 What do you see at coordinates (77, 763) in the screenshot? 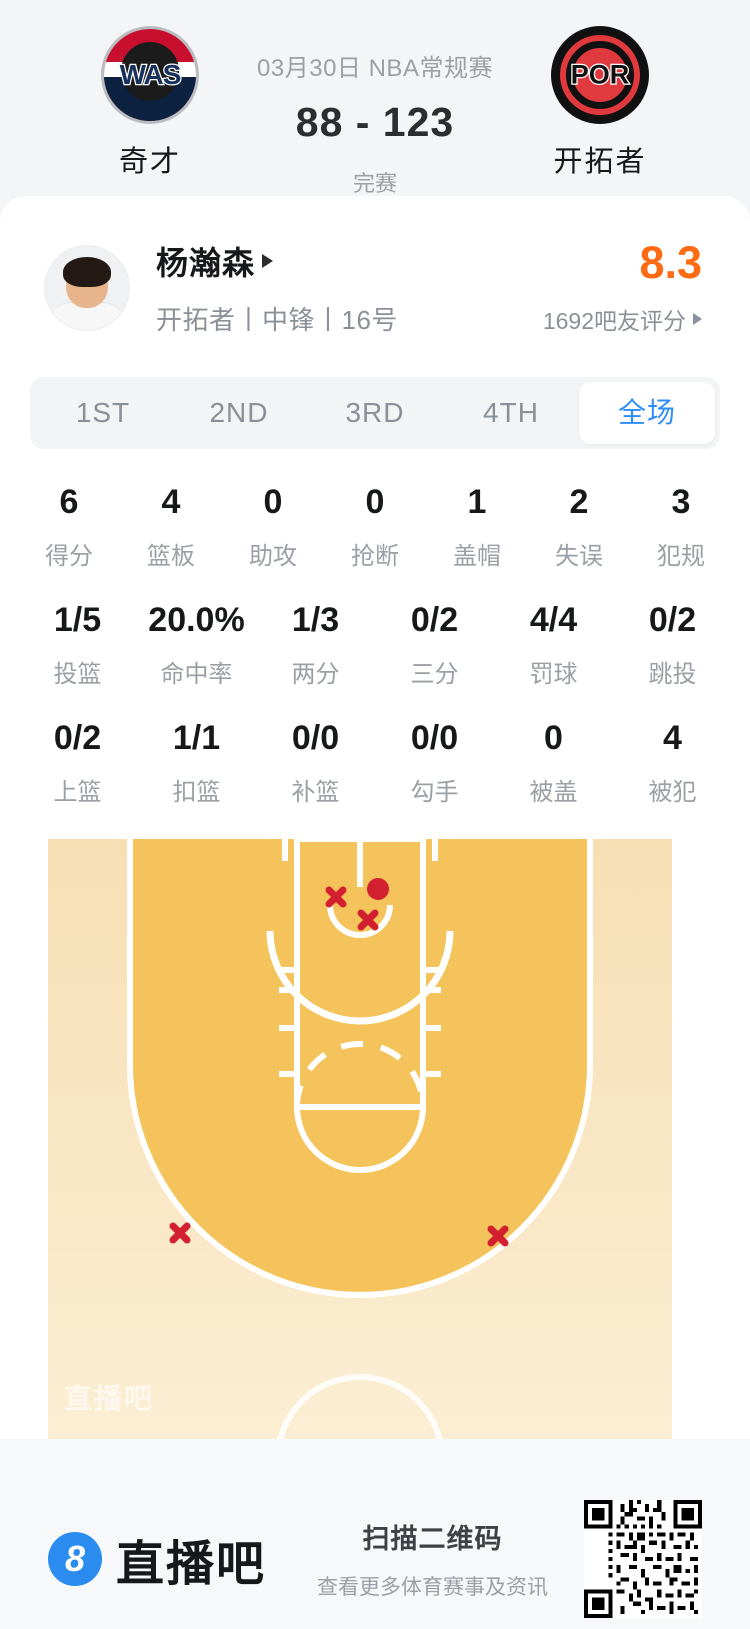
I see `stat-layup: 0/2 上篮` at bounding box center [77, 763].